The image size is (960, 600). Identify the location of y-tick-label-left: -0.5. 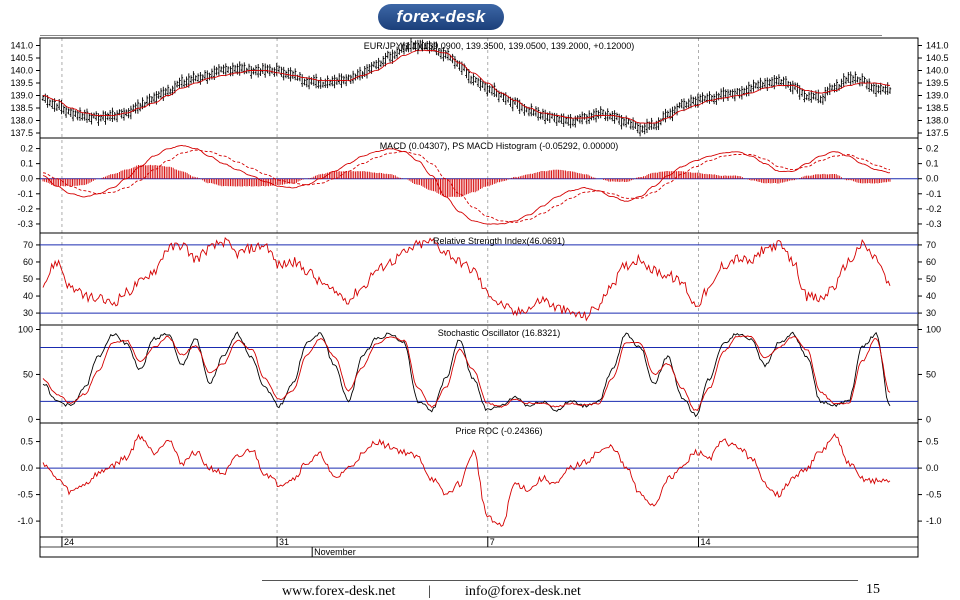
(25, 495).